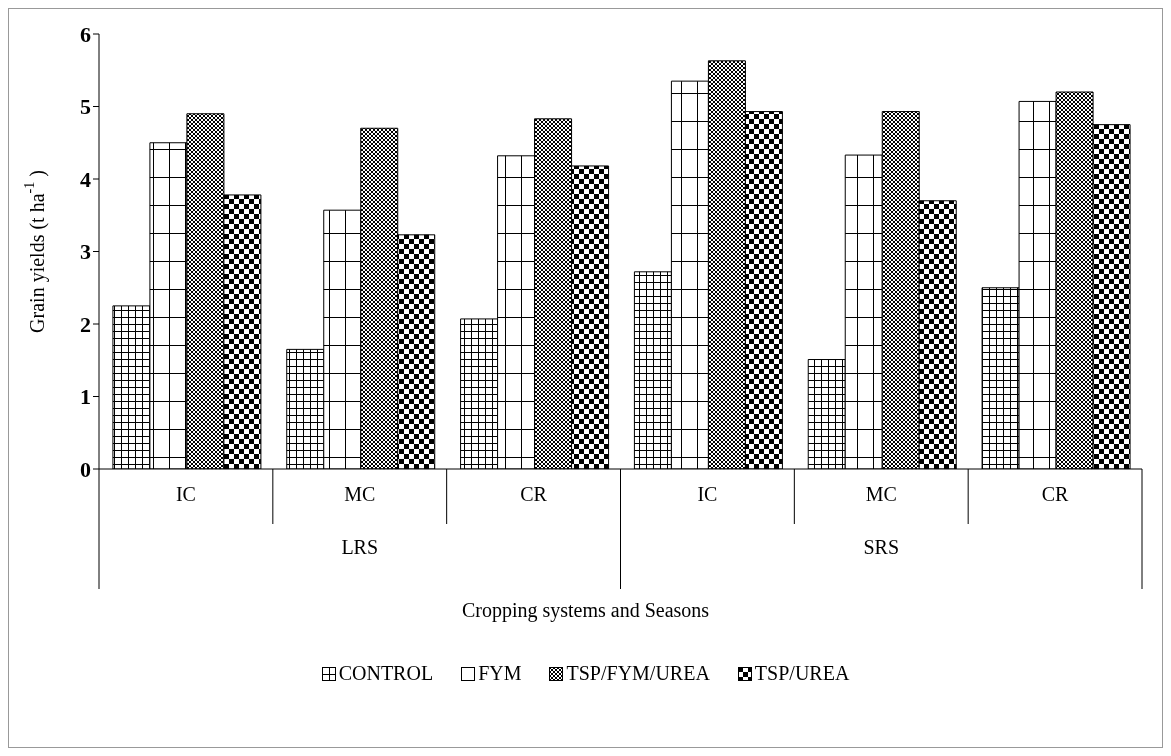 The height and width of the screenshot is (756, 1171). Describe the element at coordinates (360, 547) in the screenshot. I see `text: LRS` at that location.